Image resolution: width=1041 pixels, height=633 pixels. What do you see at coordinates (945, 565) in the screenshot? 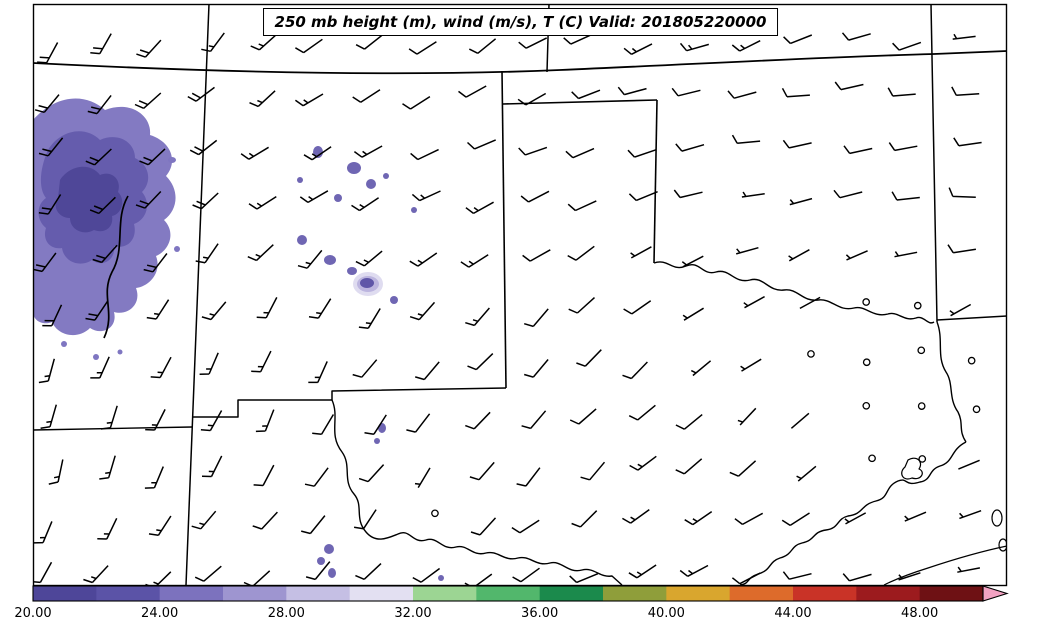
I see `state-boundary-barrier-island` at bounding box center [945, 565].